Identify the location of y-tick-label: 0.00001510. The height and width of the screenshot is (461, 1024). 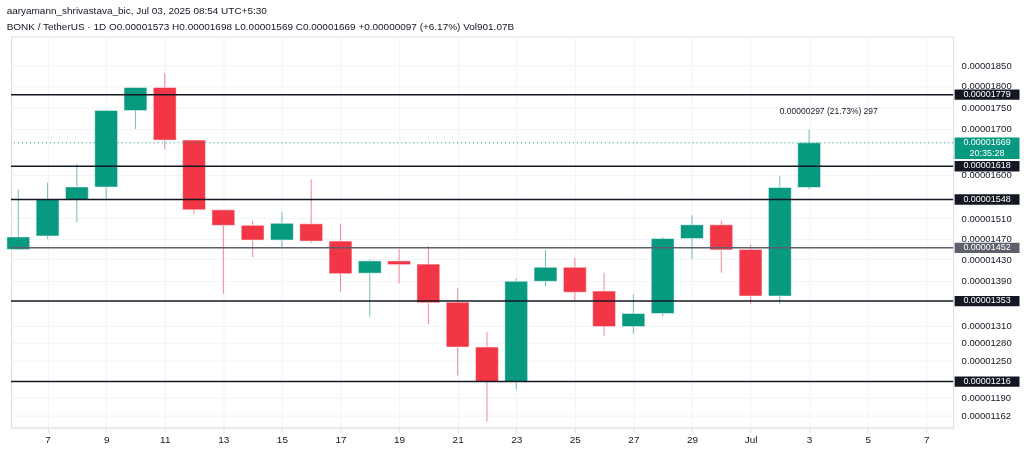
(986, 218).